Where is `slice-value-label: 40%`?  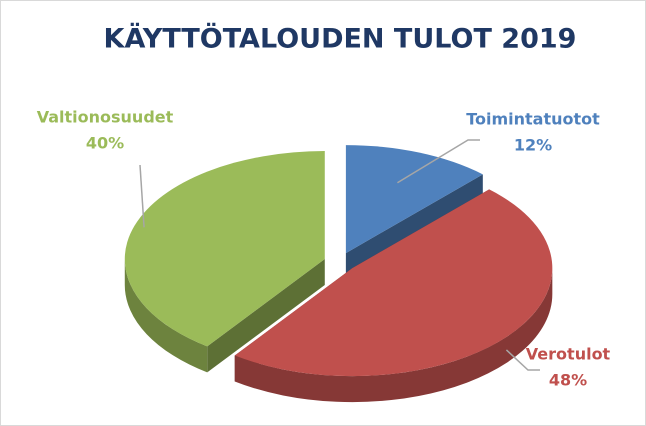 slice-value-label: 40% is located at coordinates (105, 143).